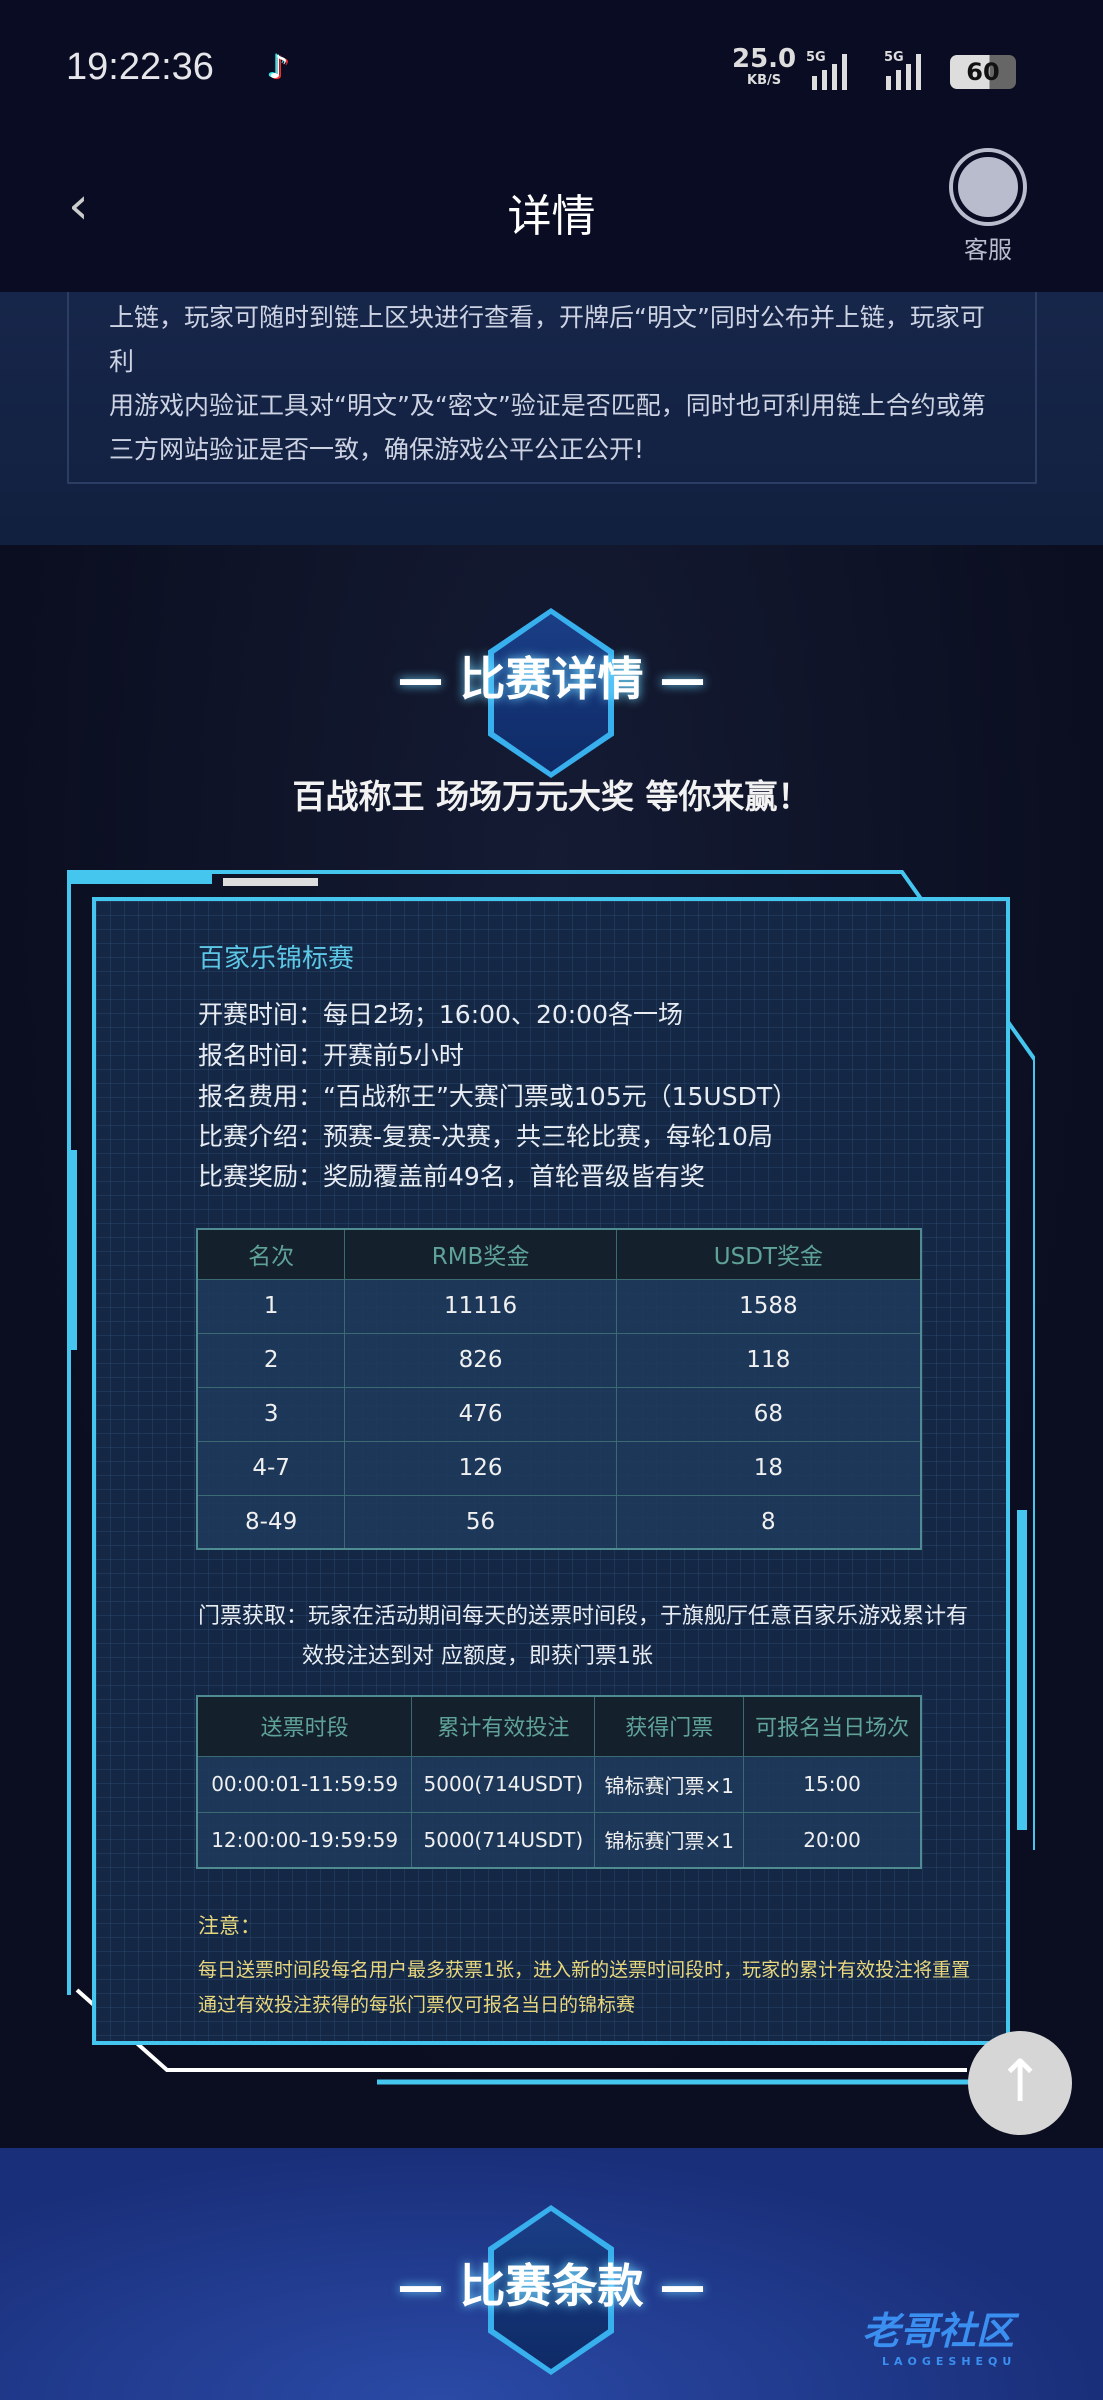 Image resolution: width=1103 pixels, height=2400 pixels. What do you see at coordinates (480, 1468) in the screenshot?
I see `cell: 126` at bounding box center [480, 1468].